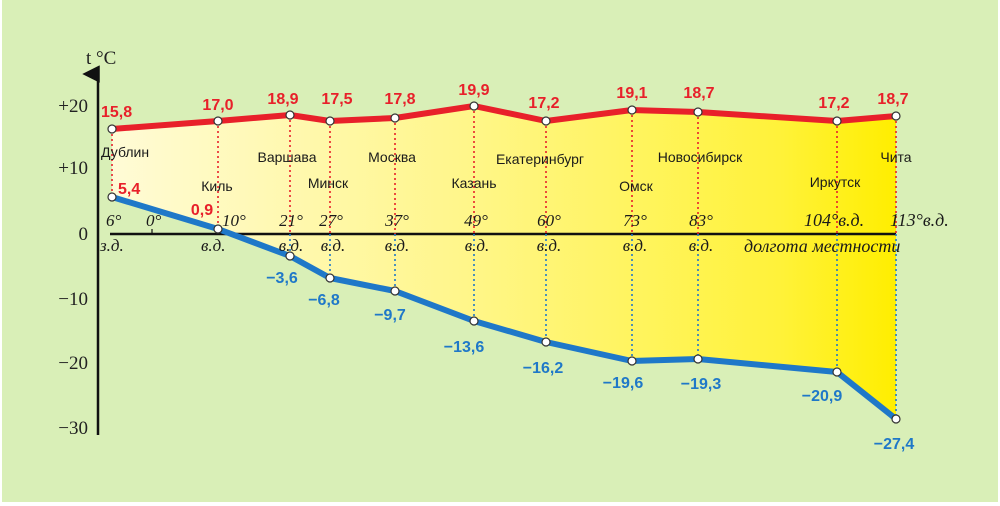 Image resolution: width=1000 pixels, height=506 pixels. I want to click on lon-side-warsaw: в.д., so click(291, 245).